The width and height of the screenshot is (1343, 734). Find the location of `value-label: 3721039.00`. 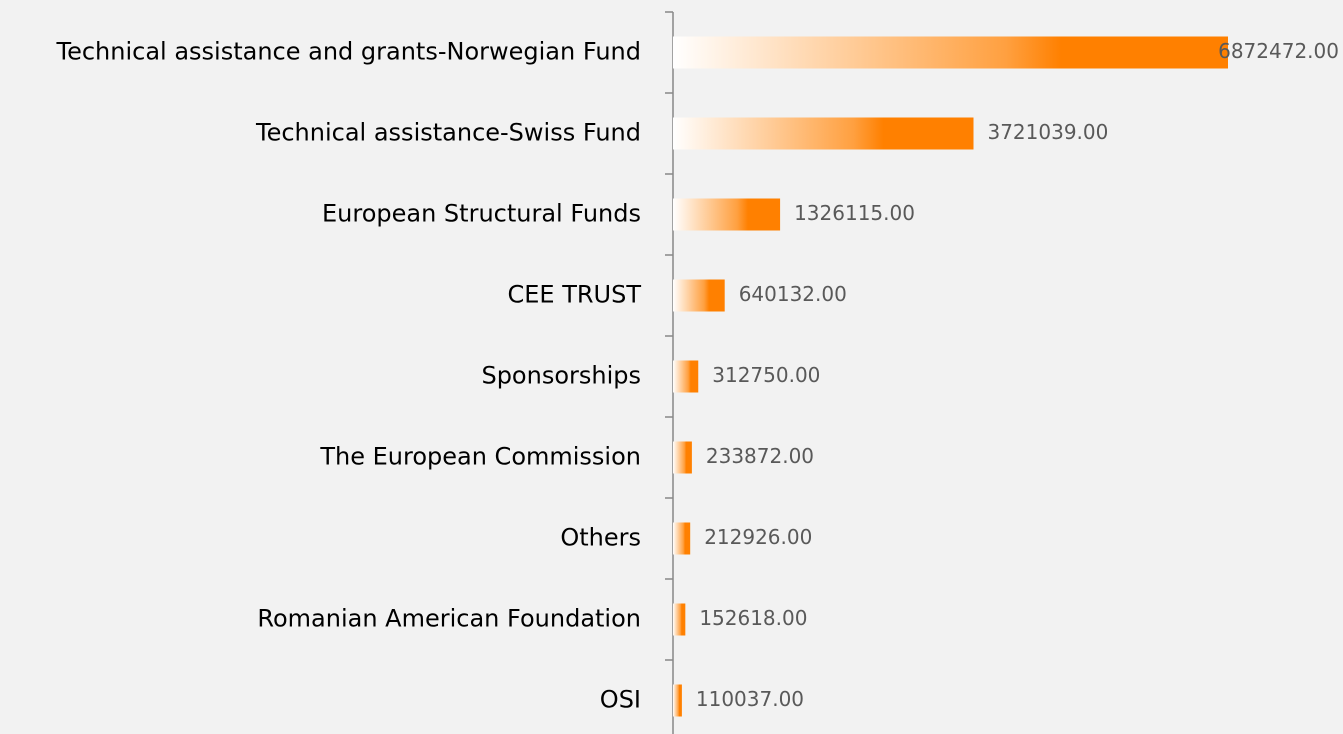

value-label: 3721039.00 is located at coordinates (1047, 132).